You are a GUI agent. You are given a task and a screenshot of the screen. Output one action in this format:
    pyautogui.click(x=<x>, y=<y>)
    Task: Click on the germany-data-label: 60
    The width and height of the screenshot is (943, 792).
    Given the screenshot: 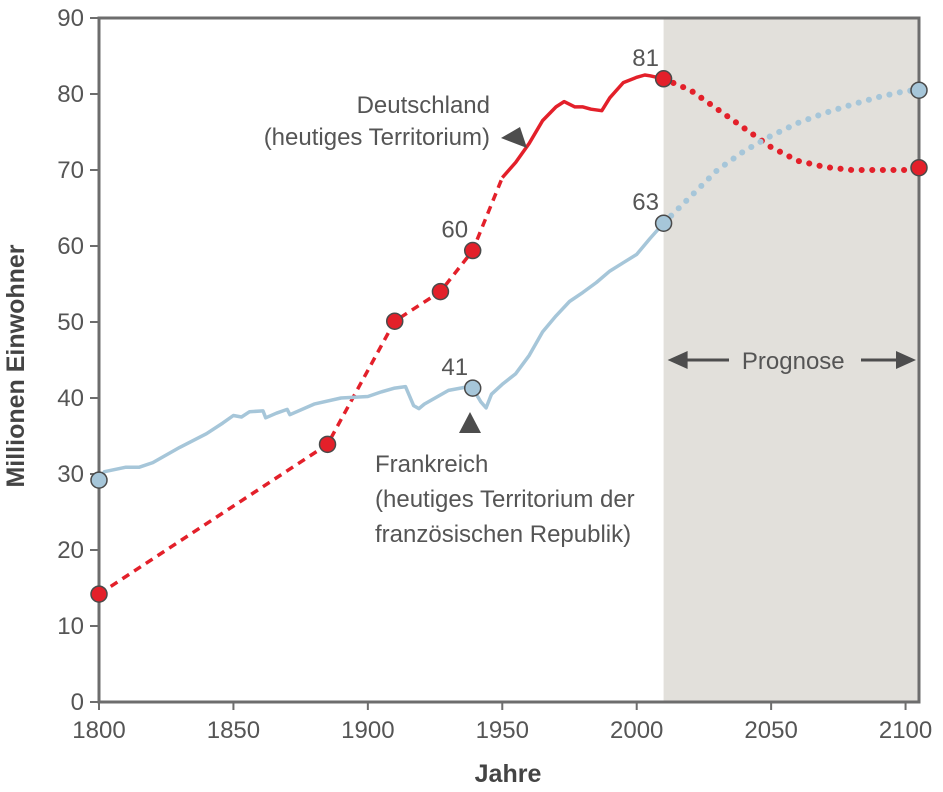 What is the action you would take?
    pyautogui.click(x=454, y=230)
    